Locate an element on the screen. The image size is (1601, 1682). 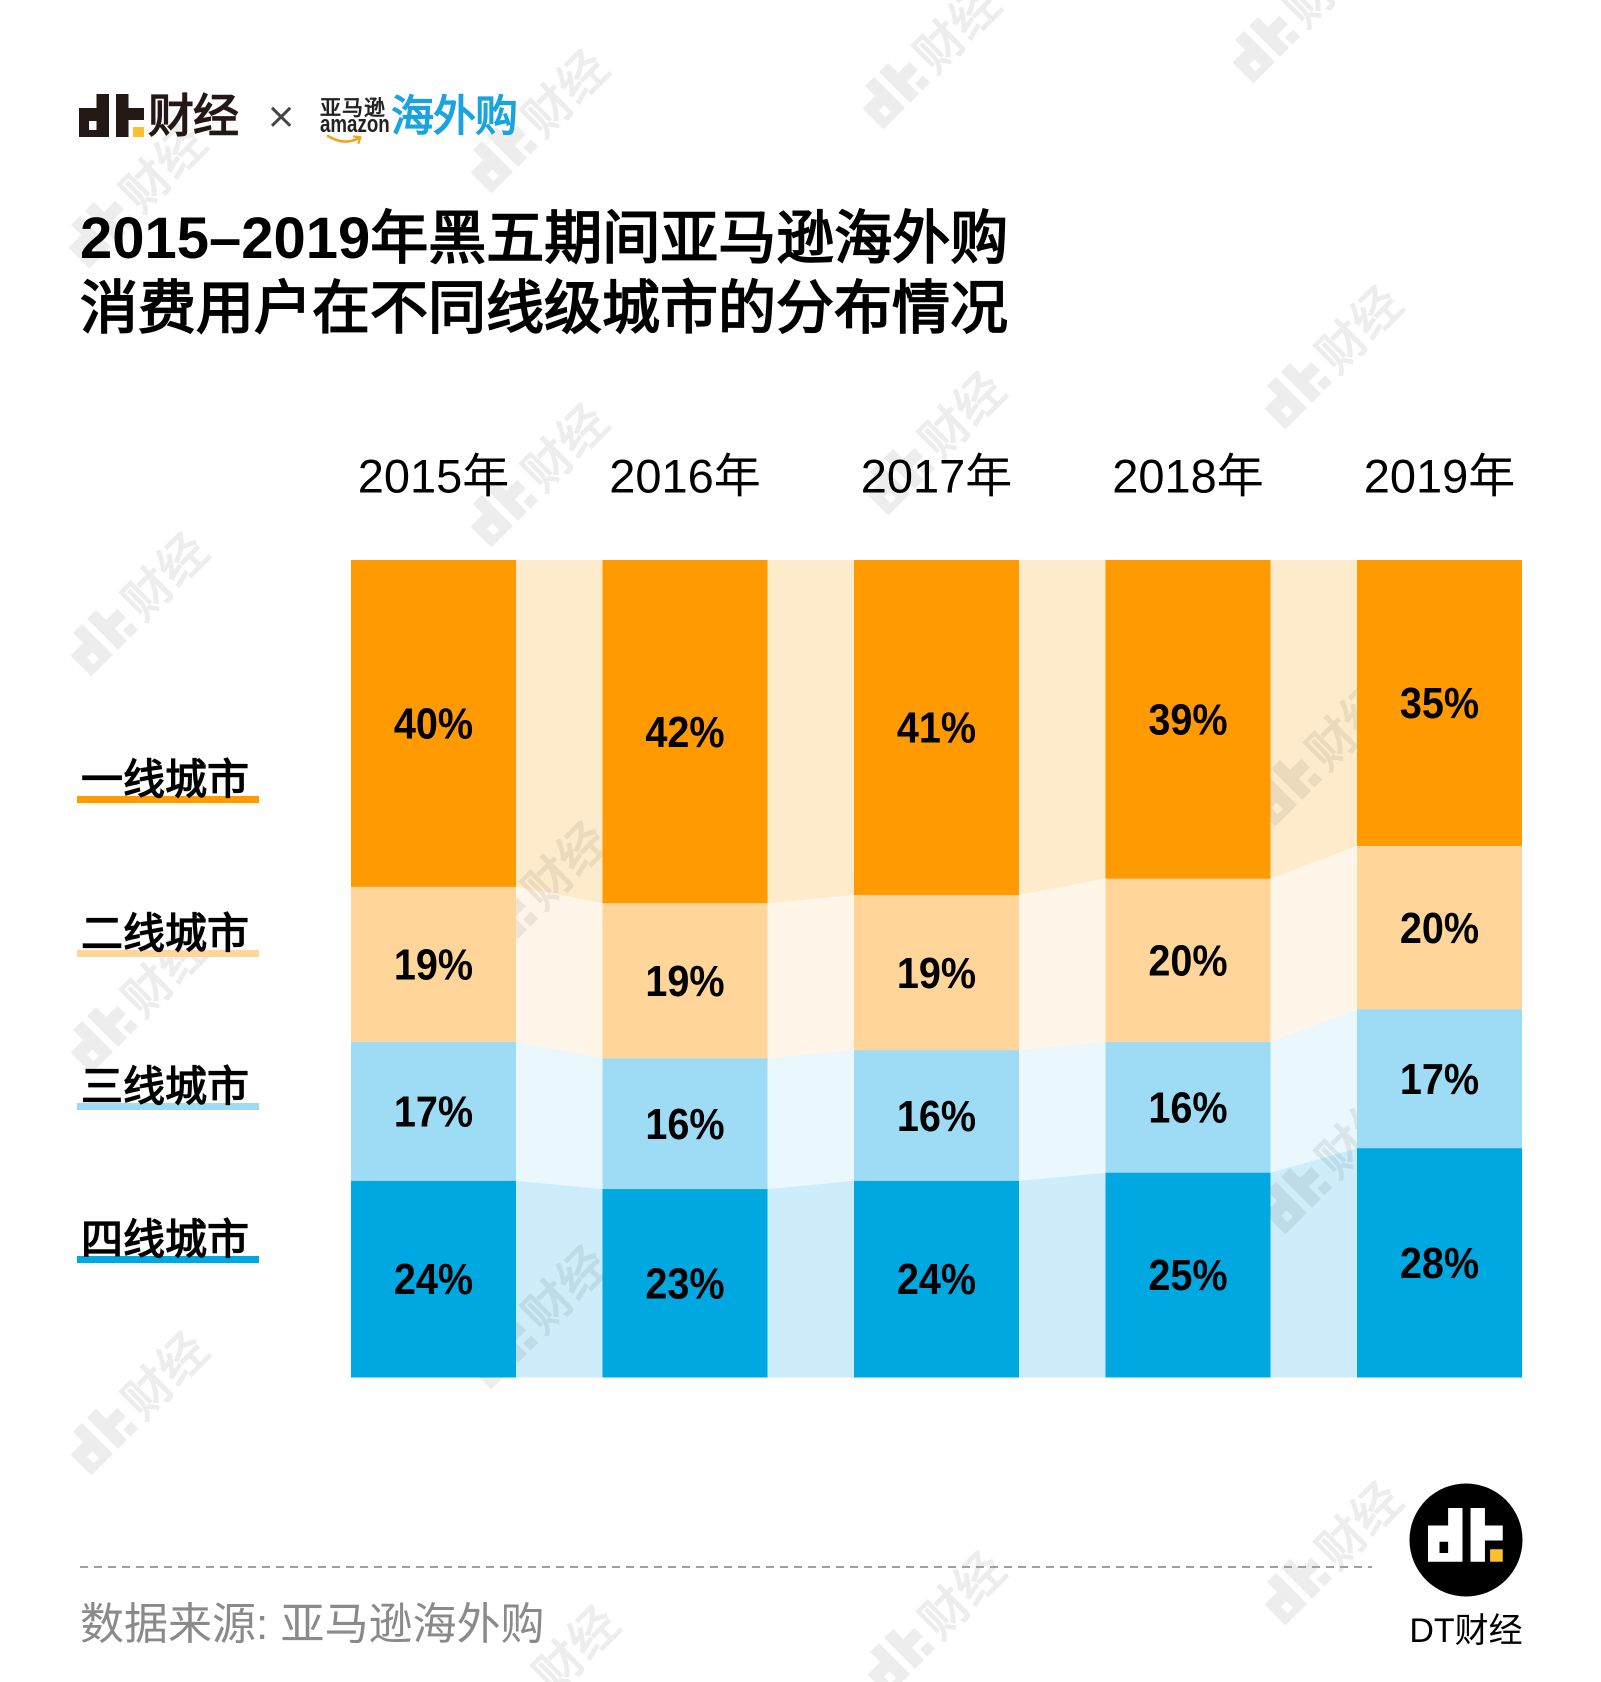
chart-title: 2015–2019年黑五期间亚马逊海外购 消费用户在不同线级城市的分布情况 is located at coordinates (544, 274).